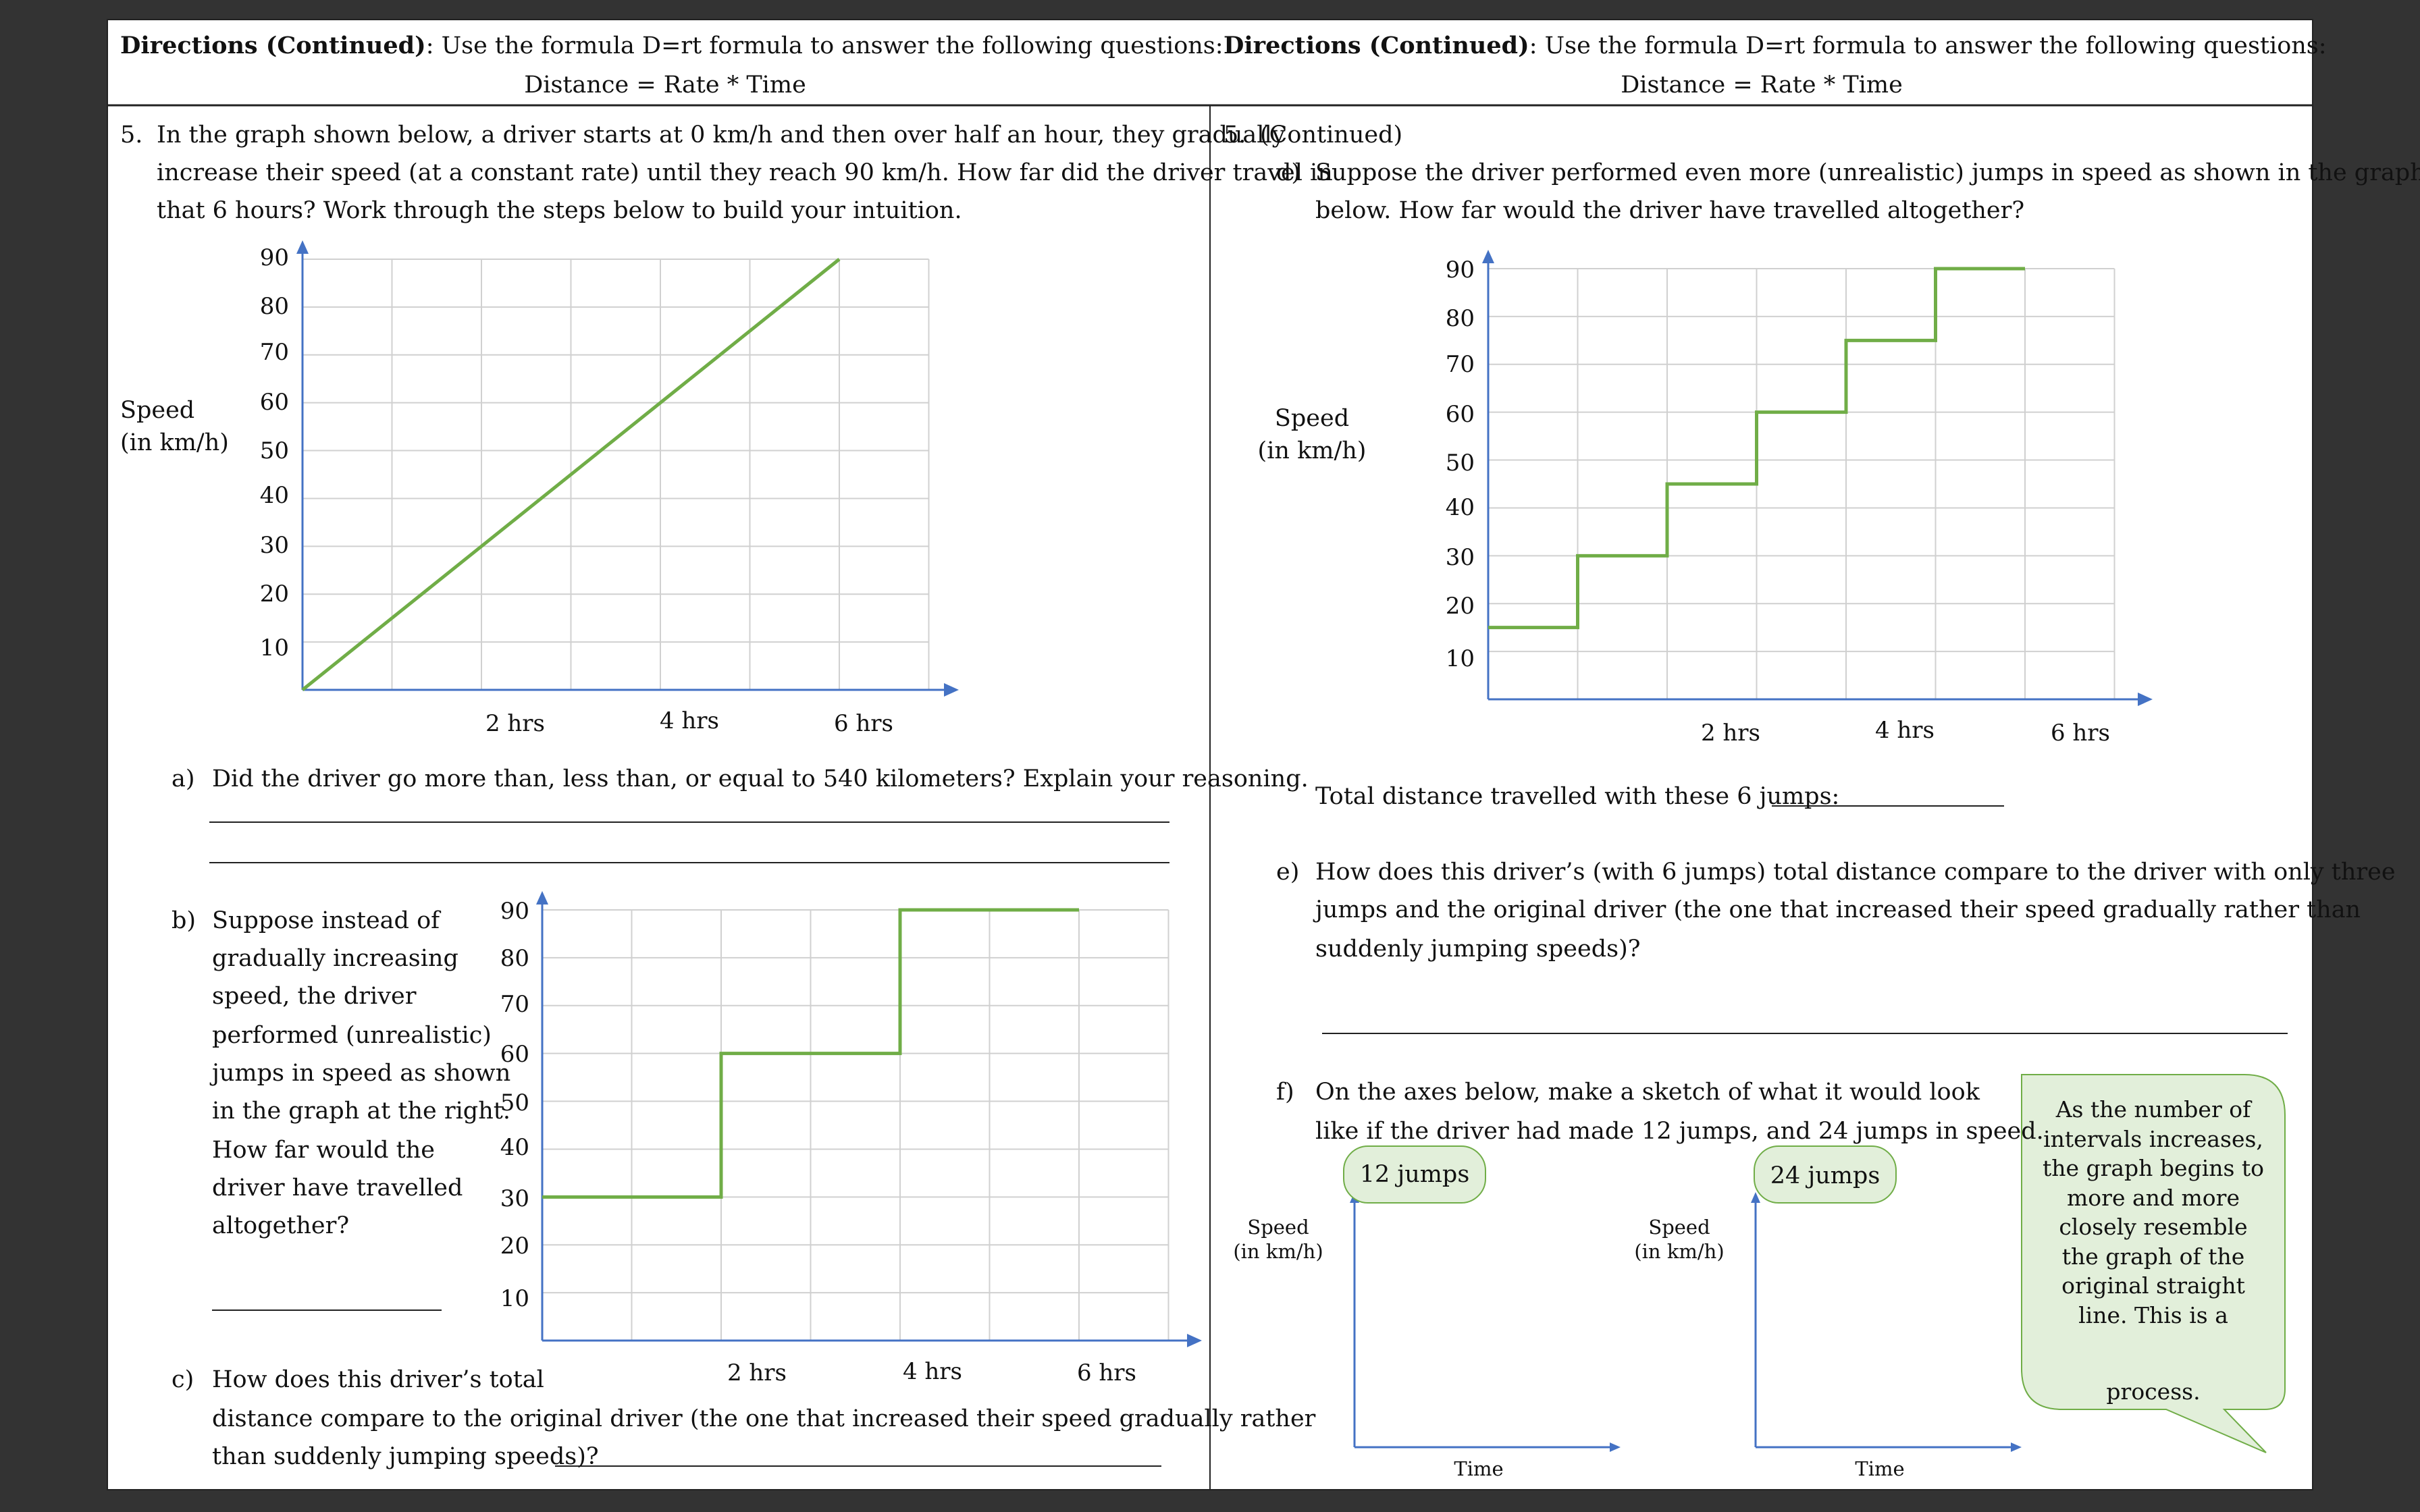 The width and height of the screenshot is (2420, 1512). What do you see at coordinates (1278, 1251) in the screenshot?
I see `sketch1-ylabel-line-2: (in km/h)` at bounding box center [1278, 1251].